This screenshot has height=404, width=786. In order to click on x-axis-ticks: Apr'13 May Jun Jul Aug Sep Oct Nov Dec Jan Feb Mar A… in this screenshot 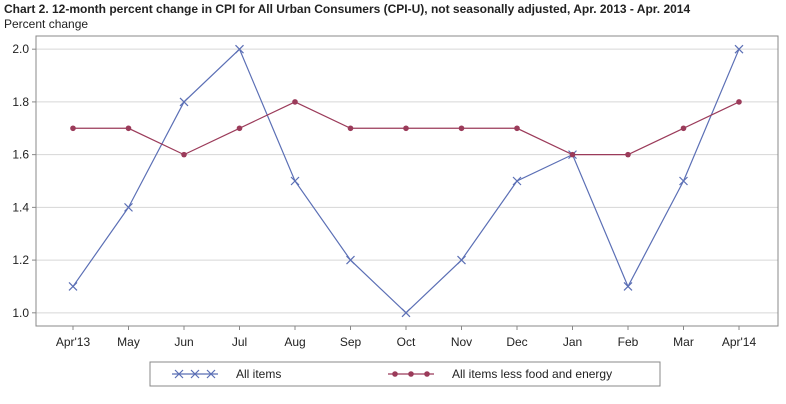, I will do `click(406, 337)`.